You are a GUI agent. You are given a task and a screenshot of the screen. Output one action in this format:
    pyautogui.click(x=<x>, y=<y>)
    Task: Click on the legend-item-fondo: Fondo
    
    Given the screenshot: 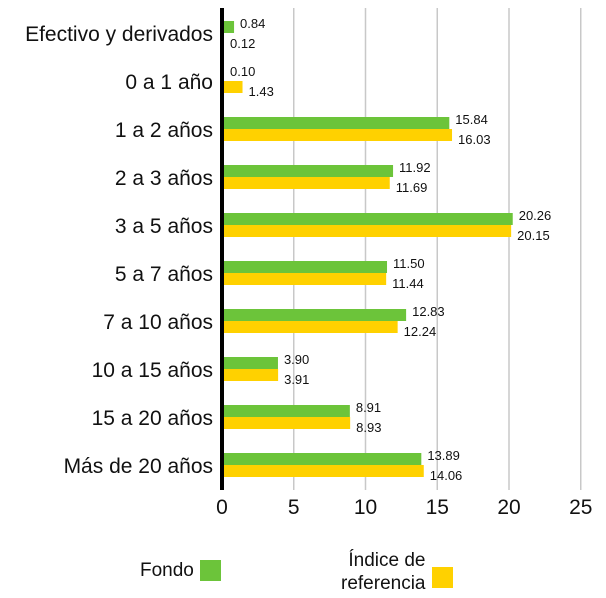 What is the action you would take?
    pyautogui.click(x=180, y=570)
    